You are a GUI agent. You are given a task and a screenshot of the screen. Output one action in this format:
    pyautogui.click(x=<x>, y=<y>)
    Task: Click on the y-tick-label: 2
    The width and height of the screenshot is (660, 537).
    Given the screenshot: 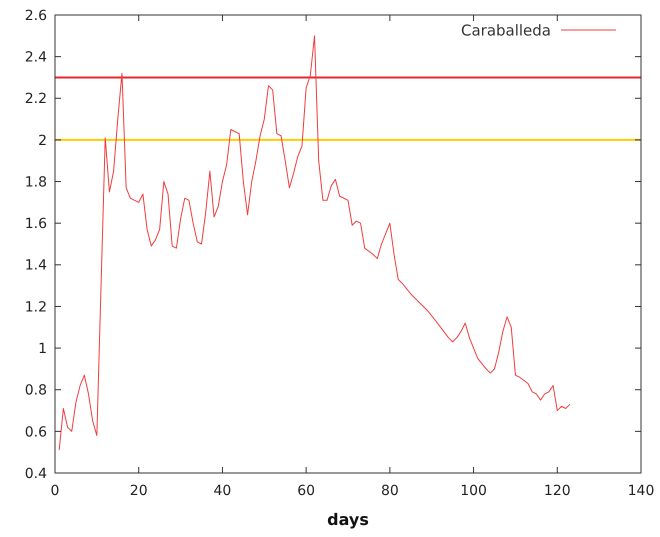 What is the action you would take?
    pyautogui.click(x=42, y=140)
    